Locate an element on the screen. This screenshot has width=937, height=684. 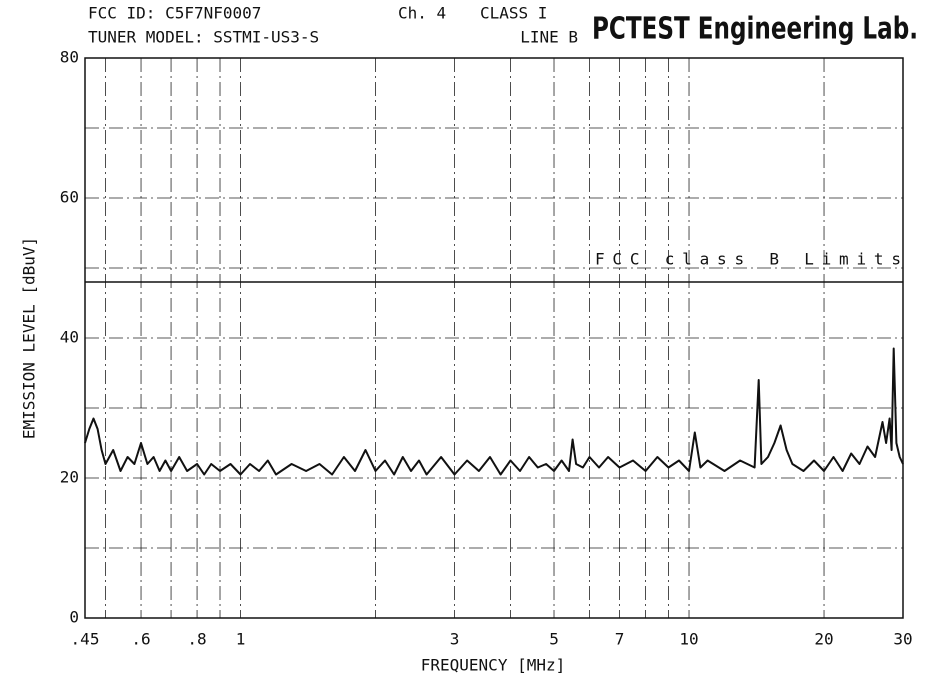
x-tick-label: 10 is located at coordinates (688, 639).